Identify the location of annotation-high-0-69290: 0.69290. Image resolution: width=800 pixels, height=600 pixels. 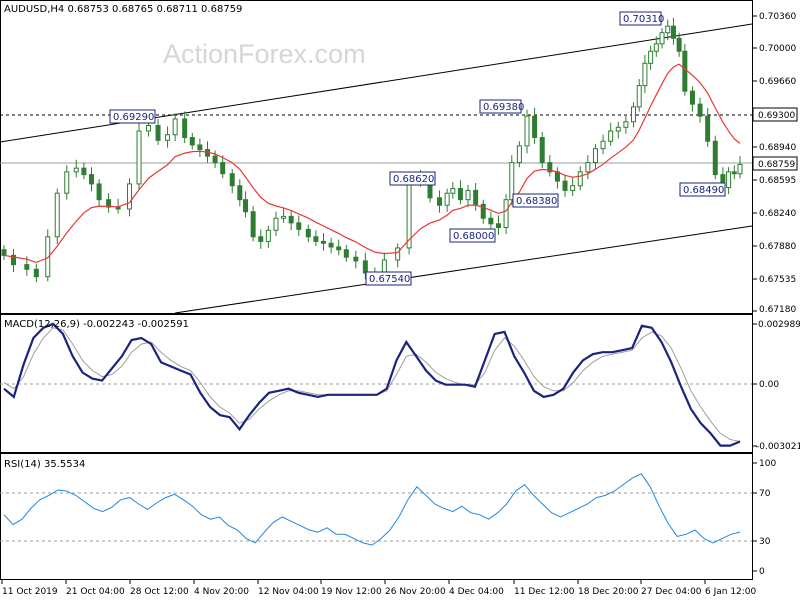
(132, 116).